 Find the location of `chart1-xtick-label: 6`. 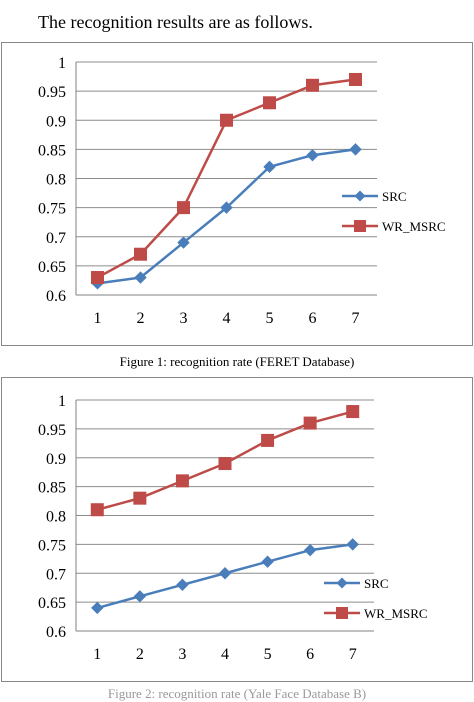

chart1-xtick-label: 6 is located at coordinates (313, 318).